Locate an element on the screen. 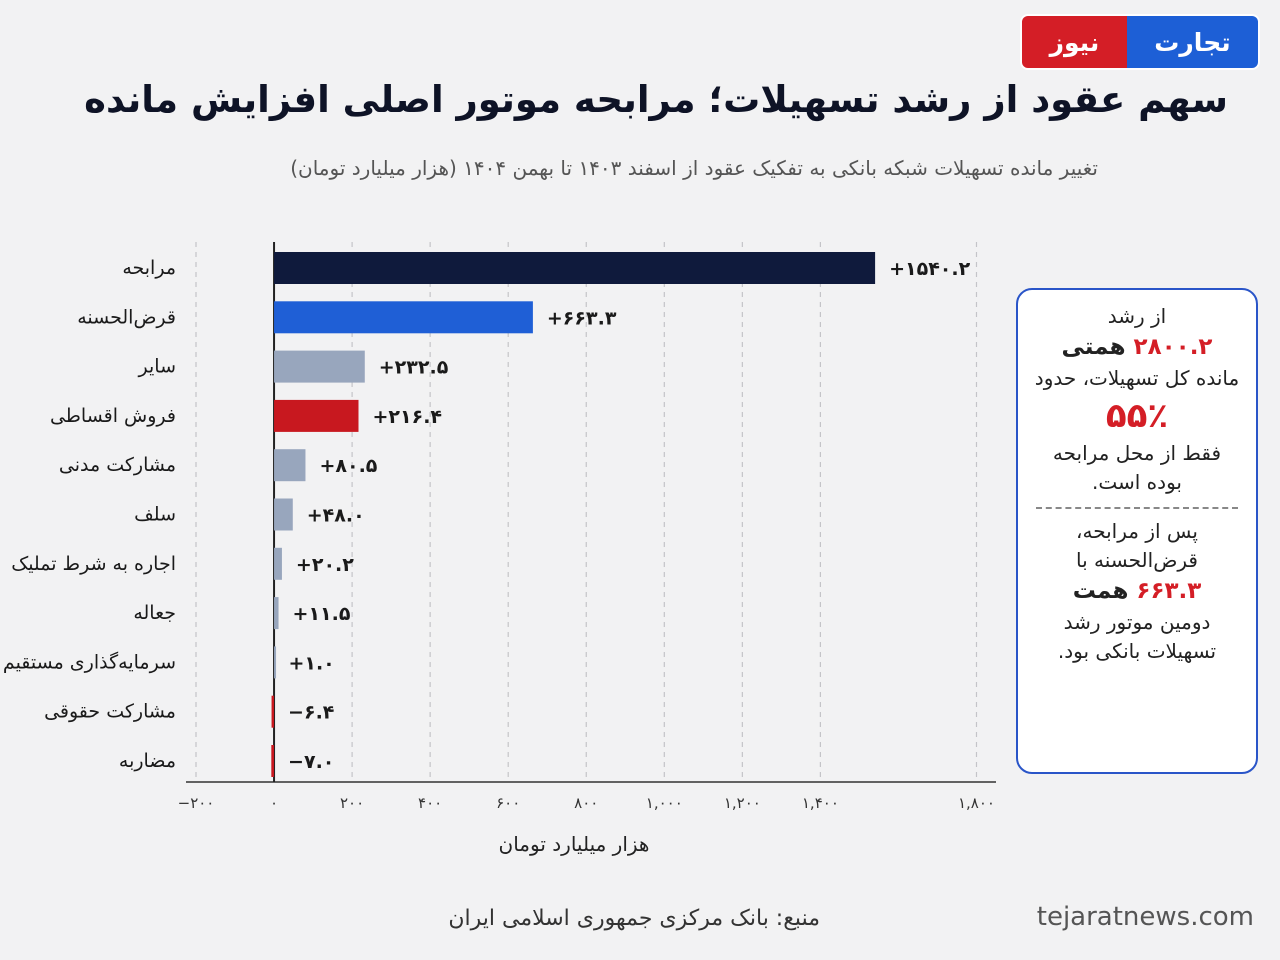  info-second-value-line: ۶۶۳.۳ همت is located at coordinates (1137, 591).